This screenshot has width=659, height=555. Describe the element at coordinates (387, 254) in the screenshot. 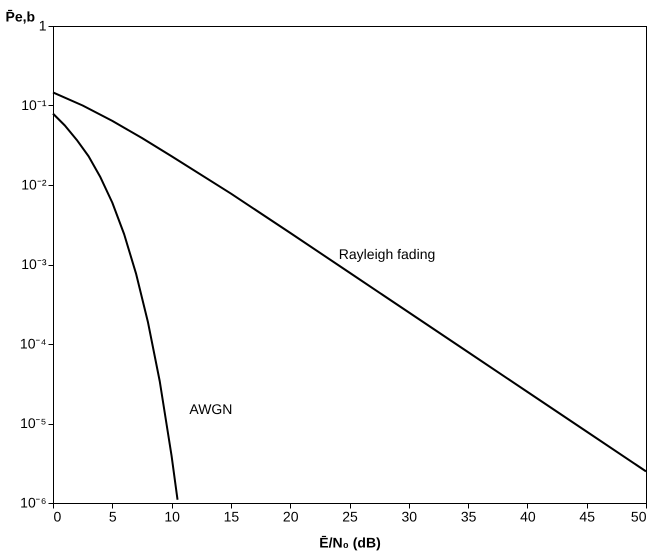

I see `annotation: Rayleigh fading` at that location.